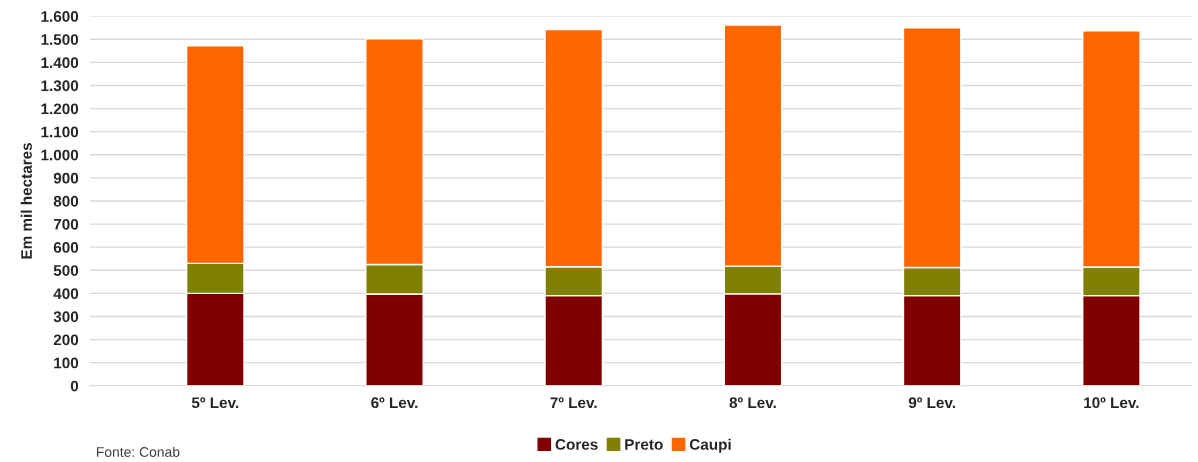  I want to click on x-tick-label: 5º Lev., so click(215, 403).